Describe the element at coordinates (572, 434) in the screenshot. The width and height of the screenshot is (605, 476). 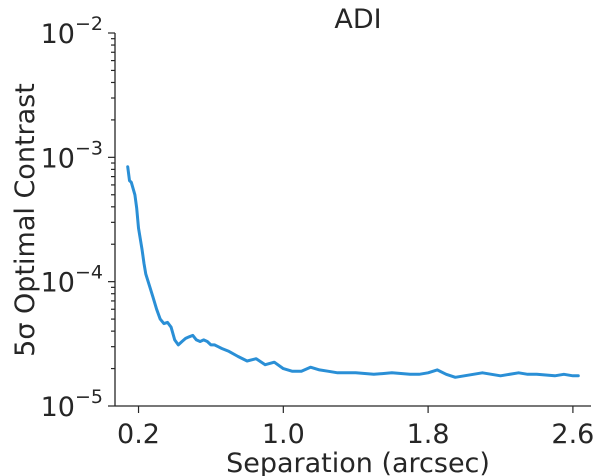
I see `x-tick-label: 2.6` at that location.